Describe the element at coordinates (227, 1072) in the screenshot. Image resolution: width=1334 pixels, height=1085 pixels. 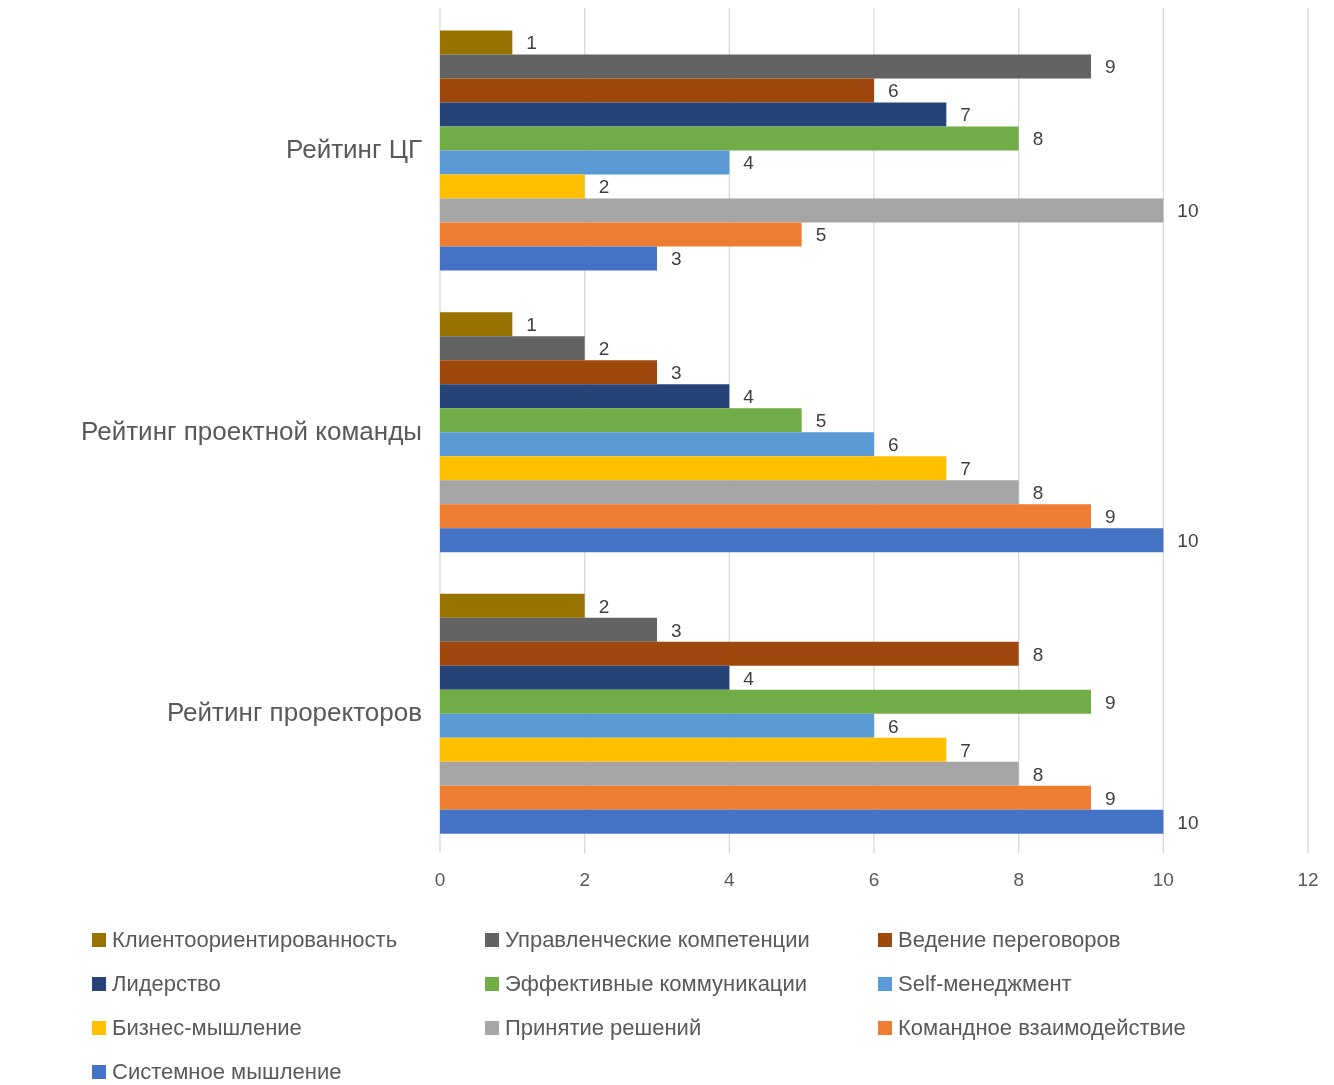
I see `legend-label: Системное мышление` at that location.